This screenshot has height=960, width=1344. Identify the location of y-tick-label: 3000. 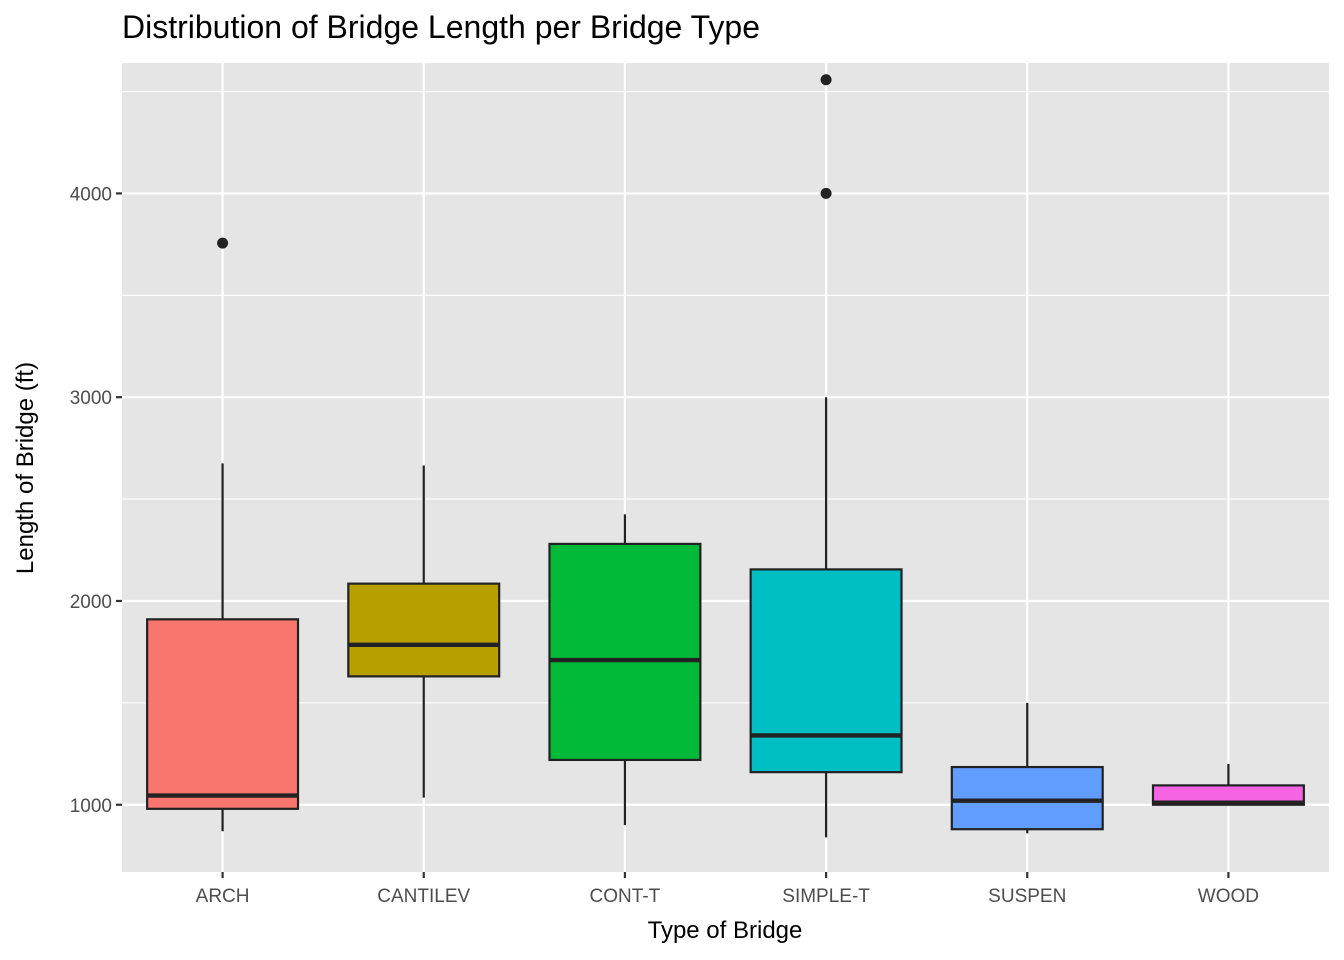
(91, 398).